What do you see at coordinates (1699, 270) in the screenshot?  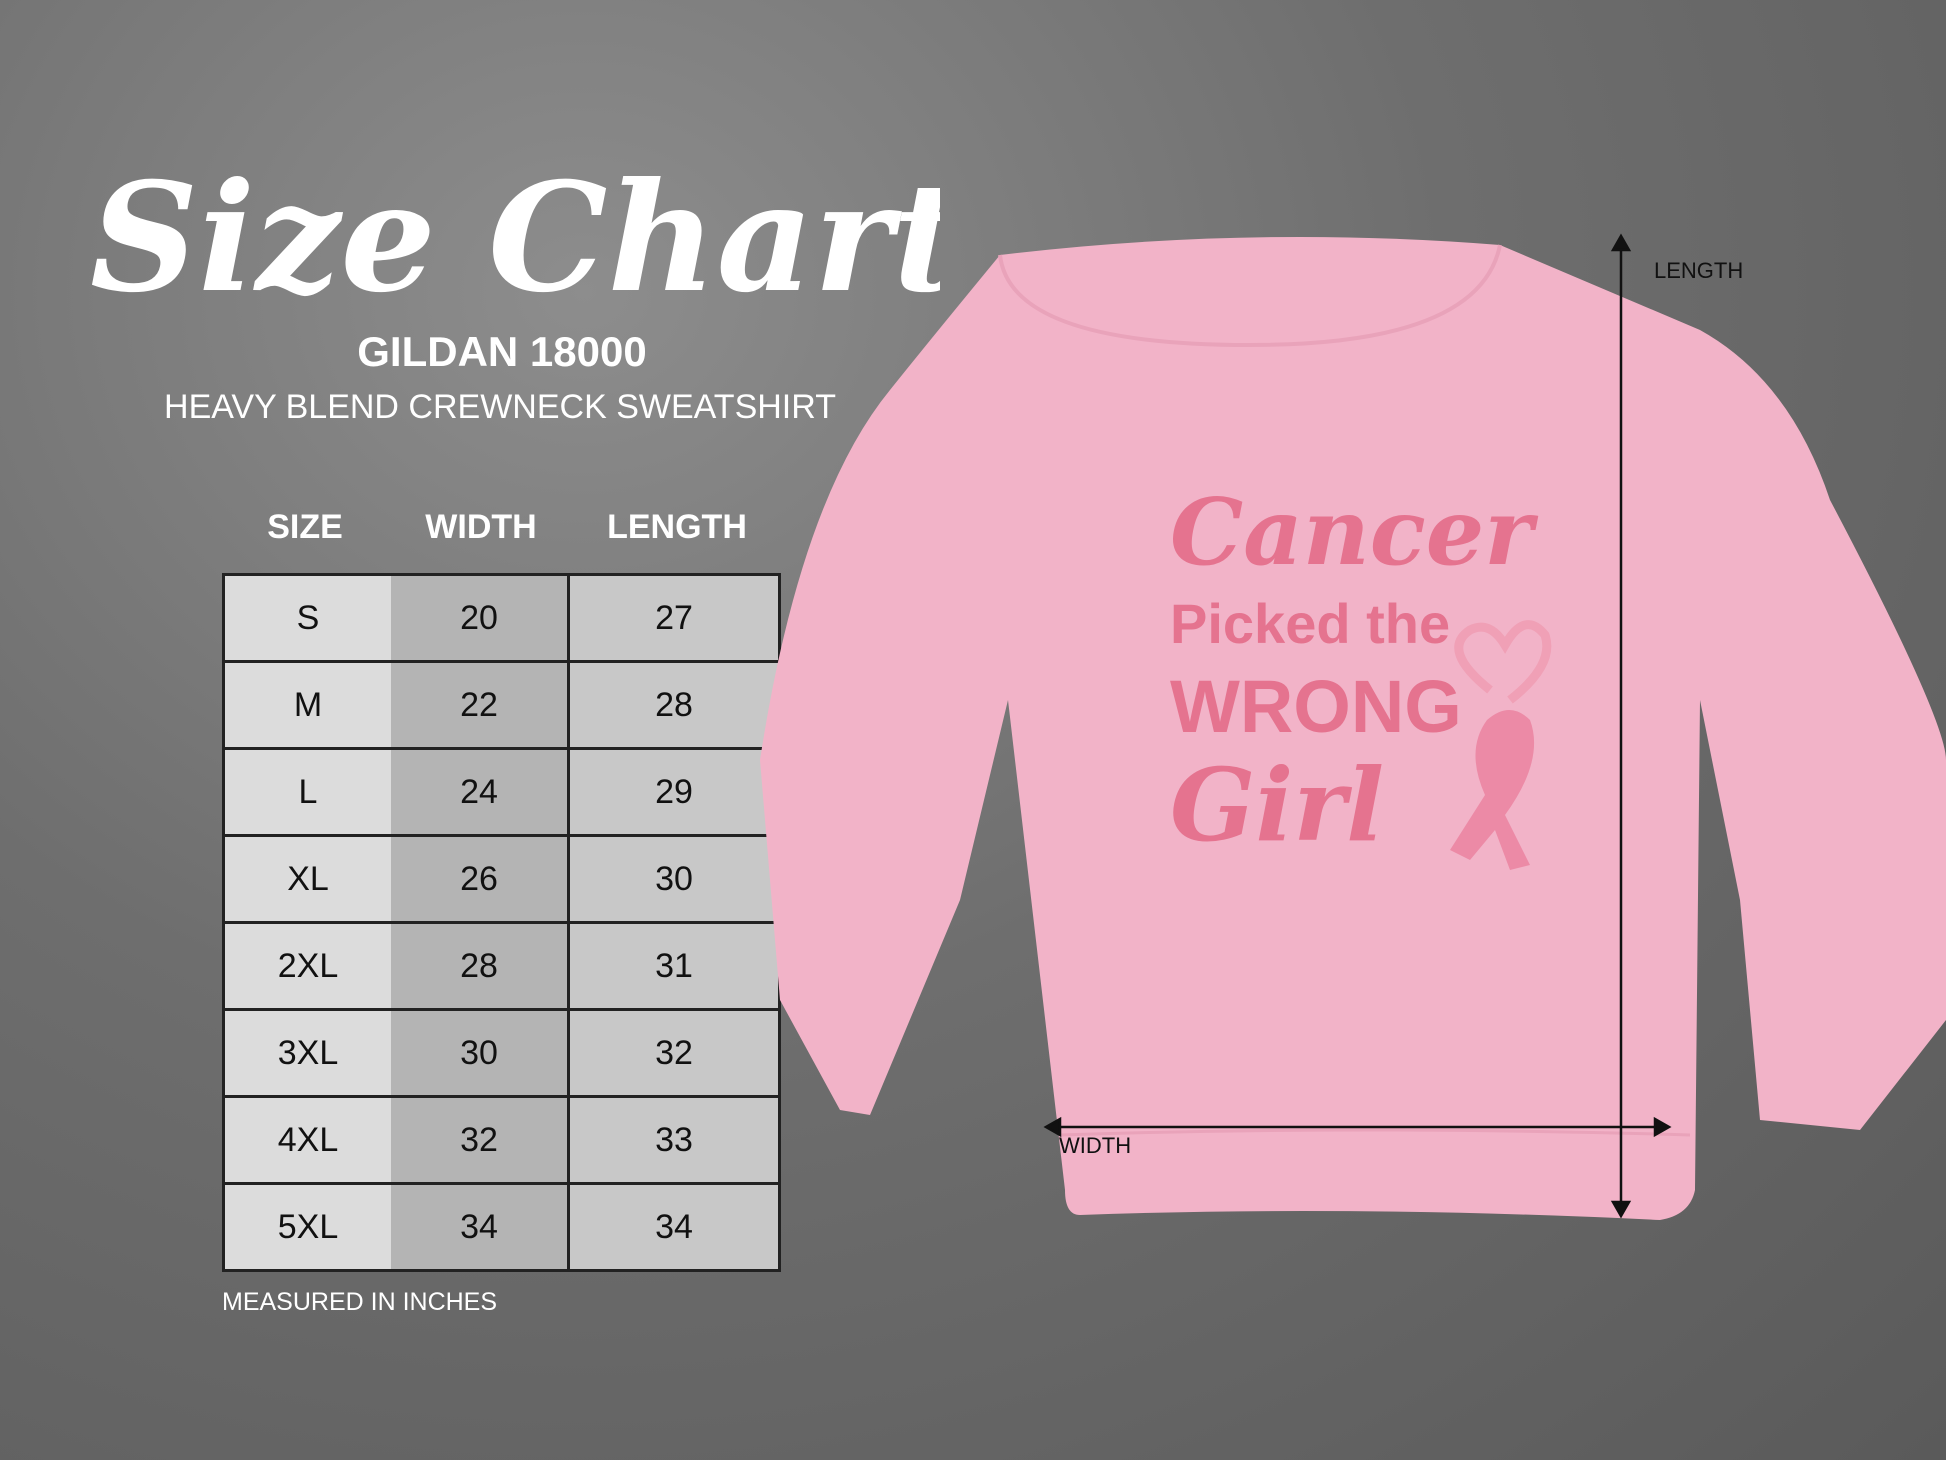 I see `length-label: LENGTH` at bounding box center [1699, 270].